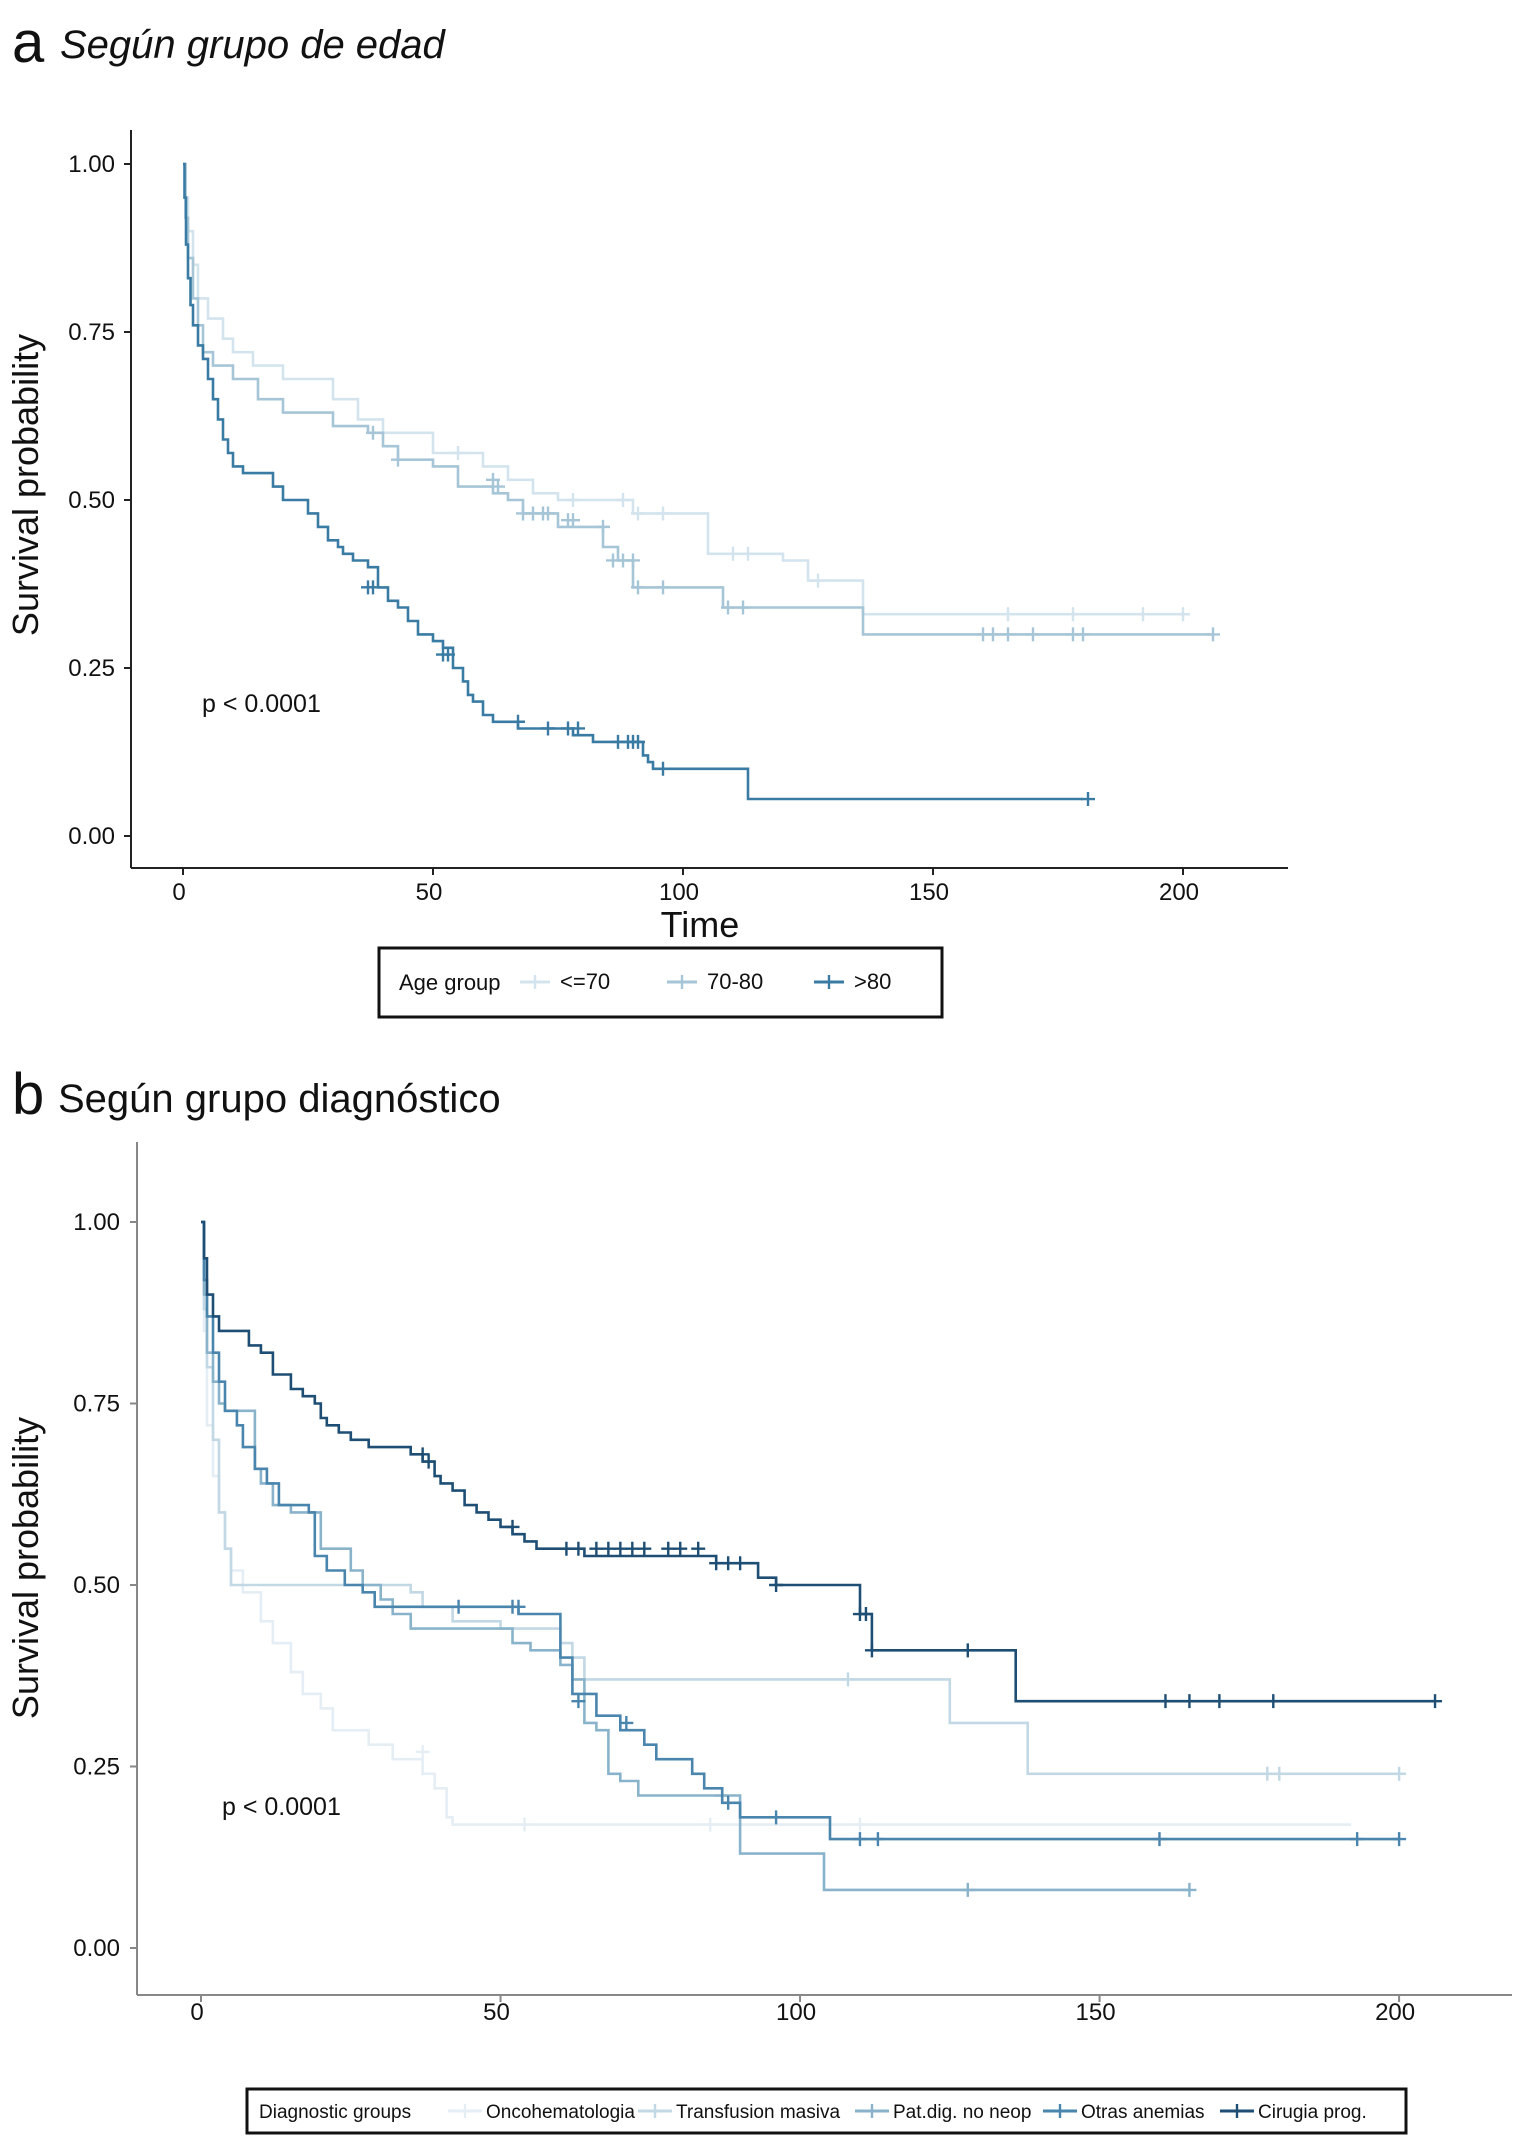 The width and height of the screenshot is (1526, 2136). Describe the element at coordinates (28, 1094) in the screenshot. I see `panel-b-letter: b` at that location.